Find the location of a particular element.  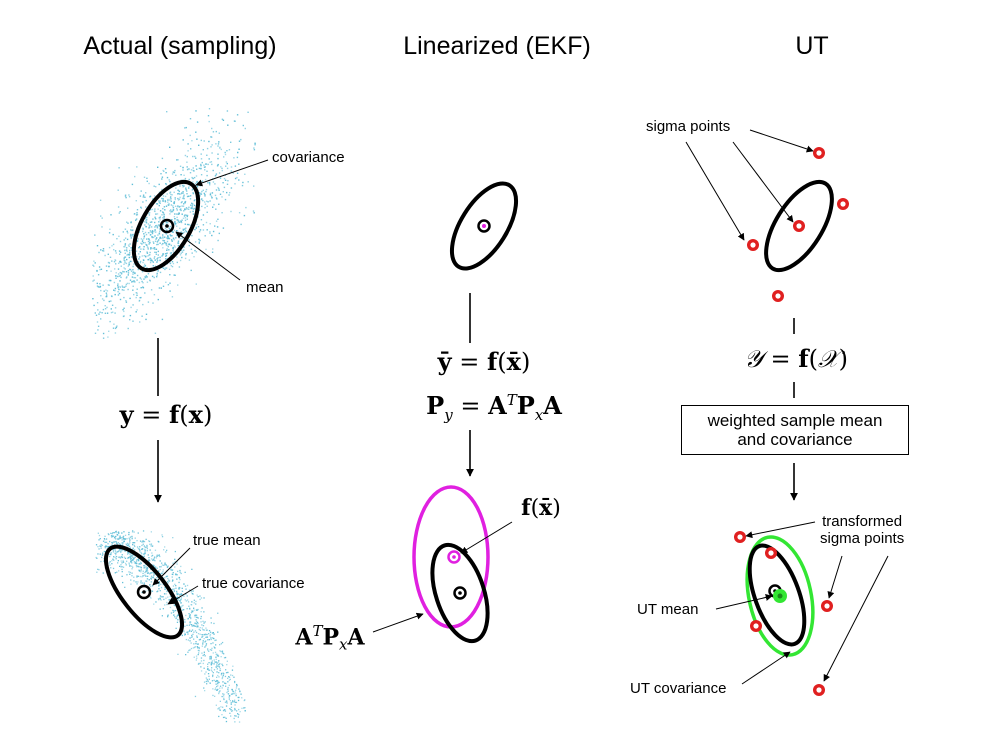

ut-mean-arrow is located at coordinates (744, 602).